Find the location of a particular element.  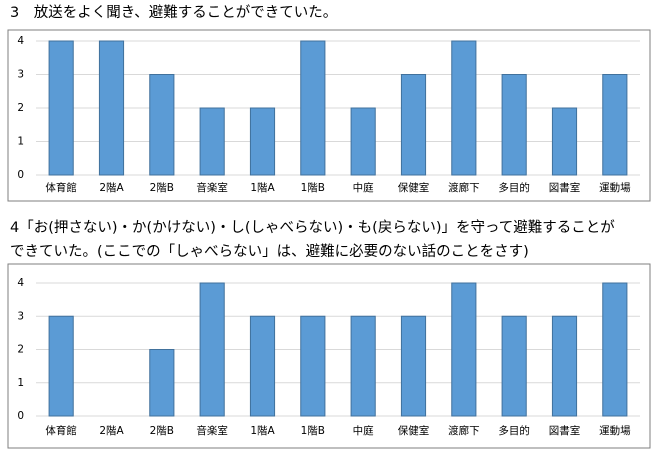

chart-title: 3 放送をよく聞き、避難することができていた。 is located at coordinates (173, 12).